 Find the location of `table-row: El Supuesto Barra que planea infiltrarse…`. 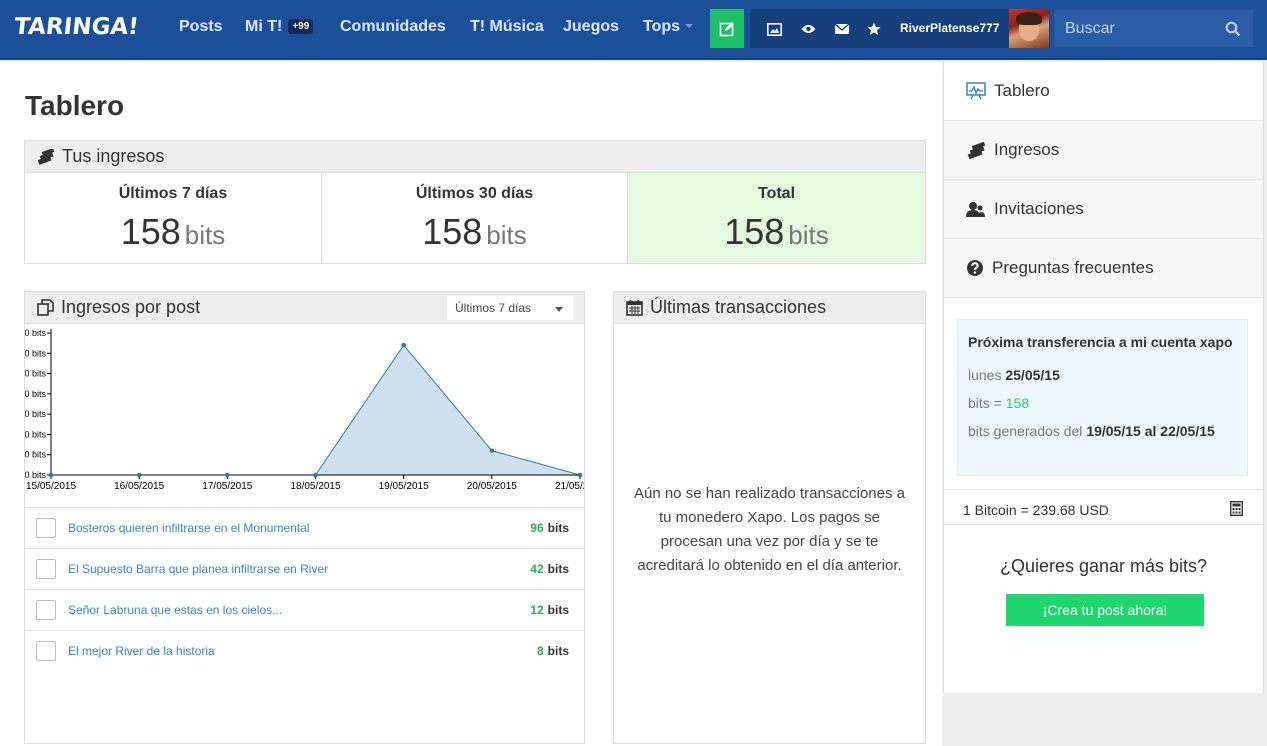

table-row: El Supuesto Barra que planea infiltrarse… is located at coordinates (304, 568).